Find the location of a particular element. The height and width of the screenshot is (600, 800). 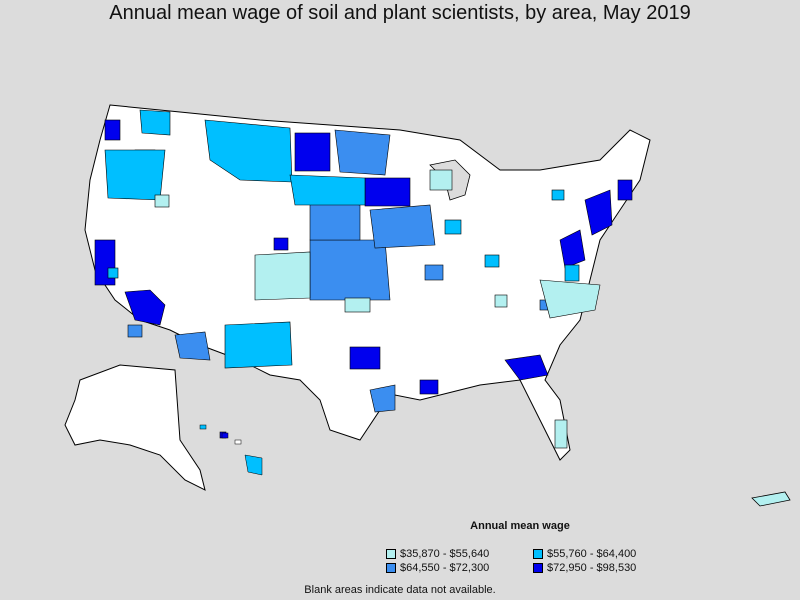

legend-label-4: $72,950 - $98,530 is located at coordinates (592, 568).